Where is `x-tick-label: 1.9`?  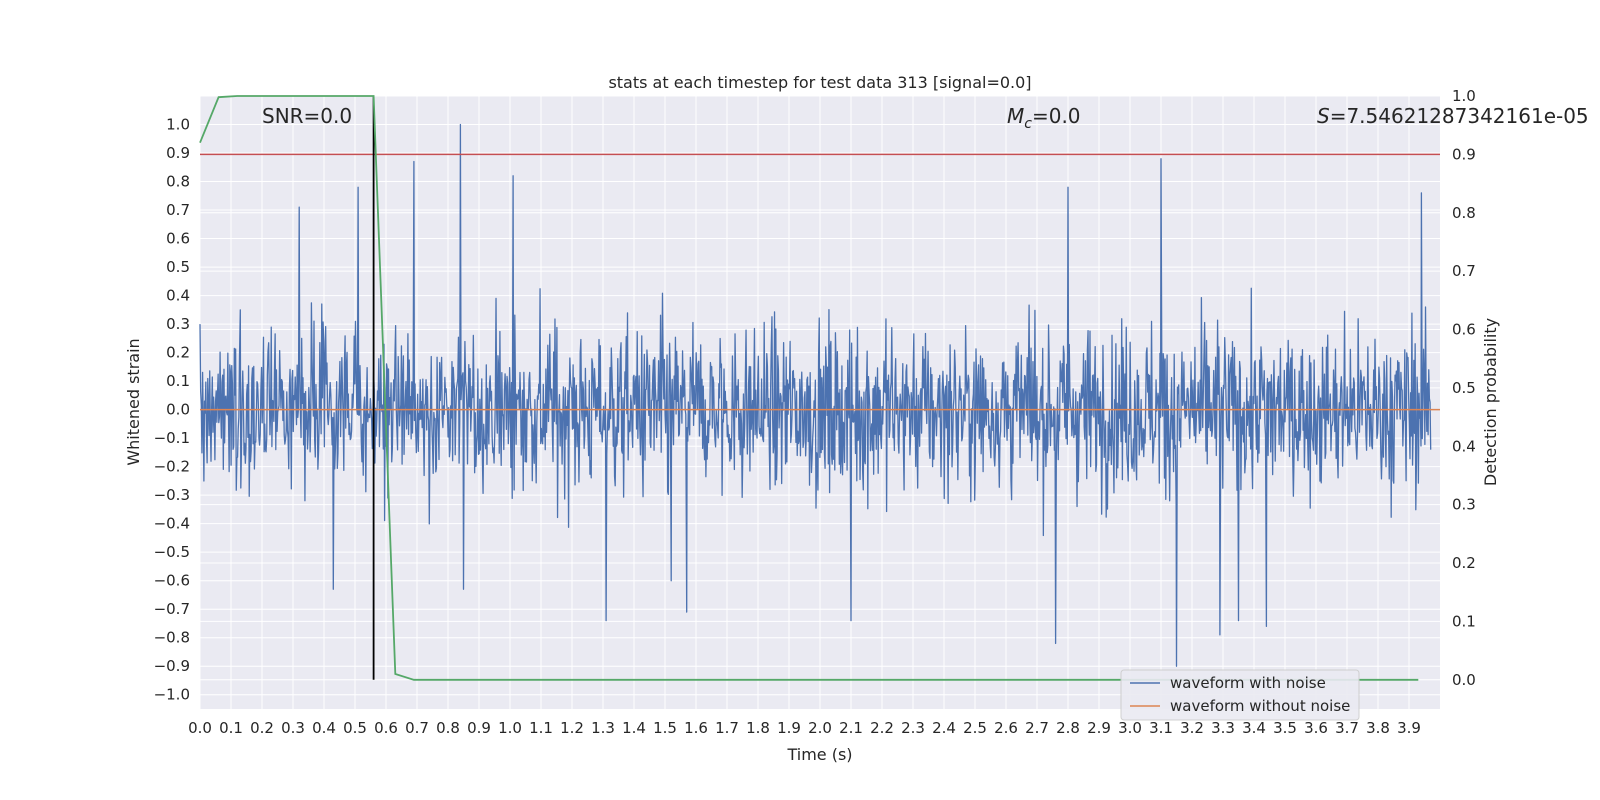
x-tick-label: 1.9 is located at coordinates (789, 728).